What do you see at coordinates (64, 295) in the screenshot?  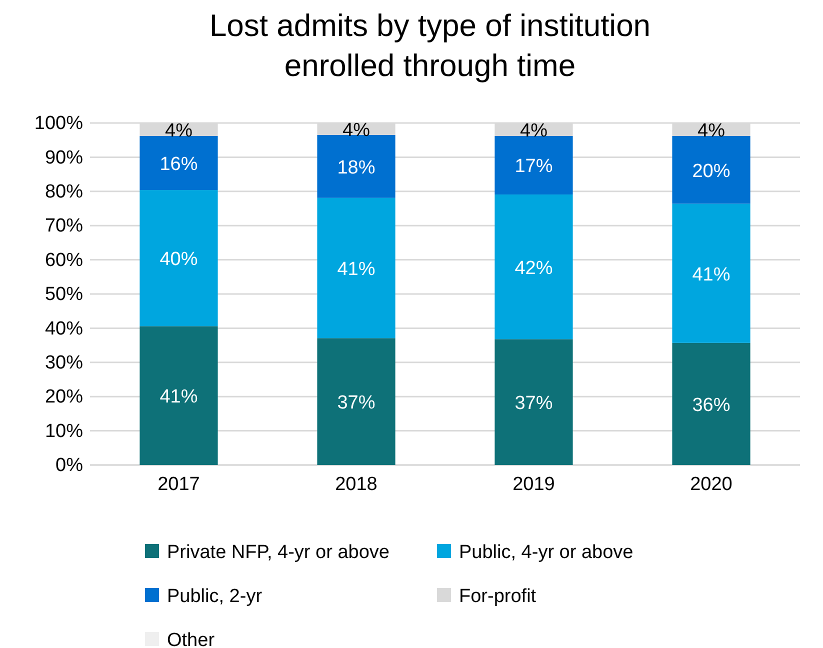 I see `y-tick-label: 50%` at bounding box center [64, 295].